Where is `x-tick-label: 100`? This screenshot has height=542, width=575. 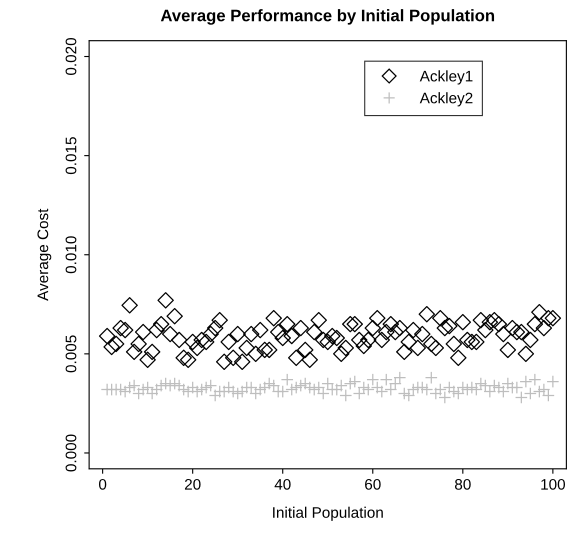 x-tick-label: 100 is located at coordinates (553, 484).